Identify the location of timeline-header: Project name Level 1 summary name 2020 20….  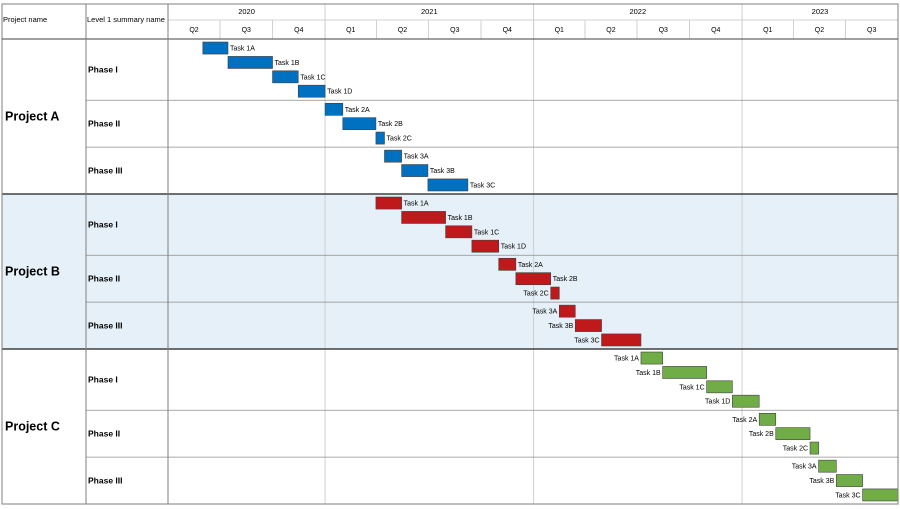
(450, 21).